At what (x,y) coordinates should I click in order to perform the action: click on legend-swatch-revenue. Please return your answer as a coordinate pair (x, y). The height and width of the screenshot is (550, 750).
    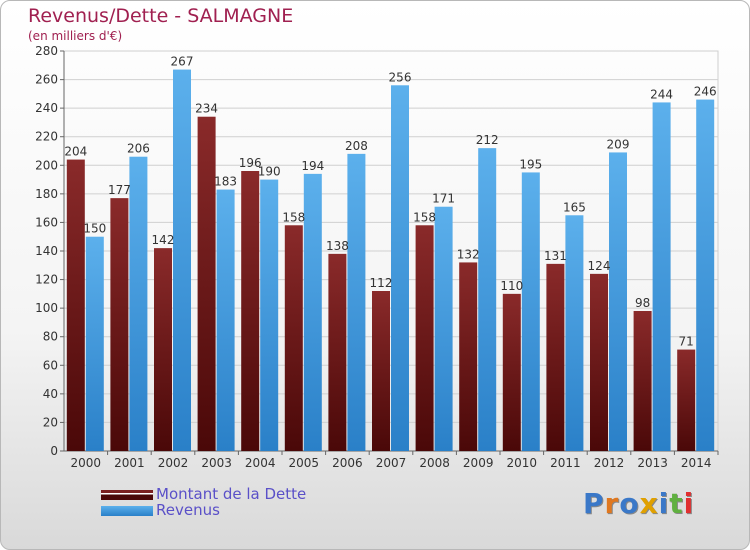
    Looking at the image, I should click on (127, 511).